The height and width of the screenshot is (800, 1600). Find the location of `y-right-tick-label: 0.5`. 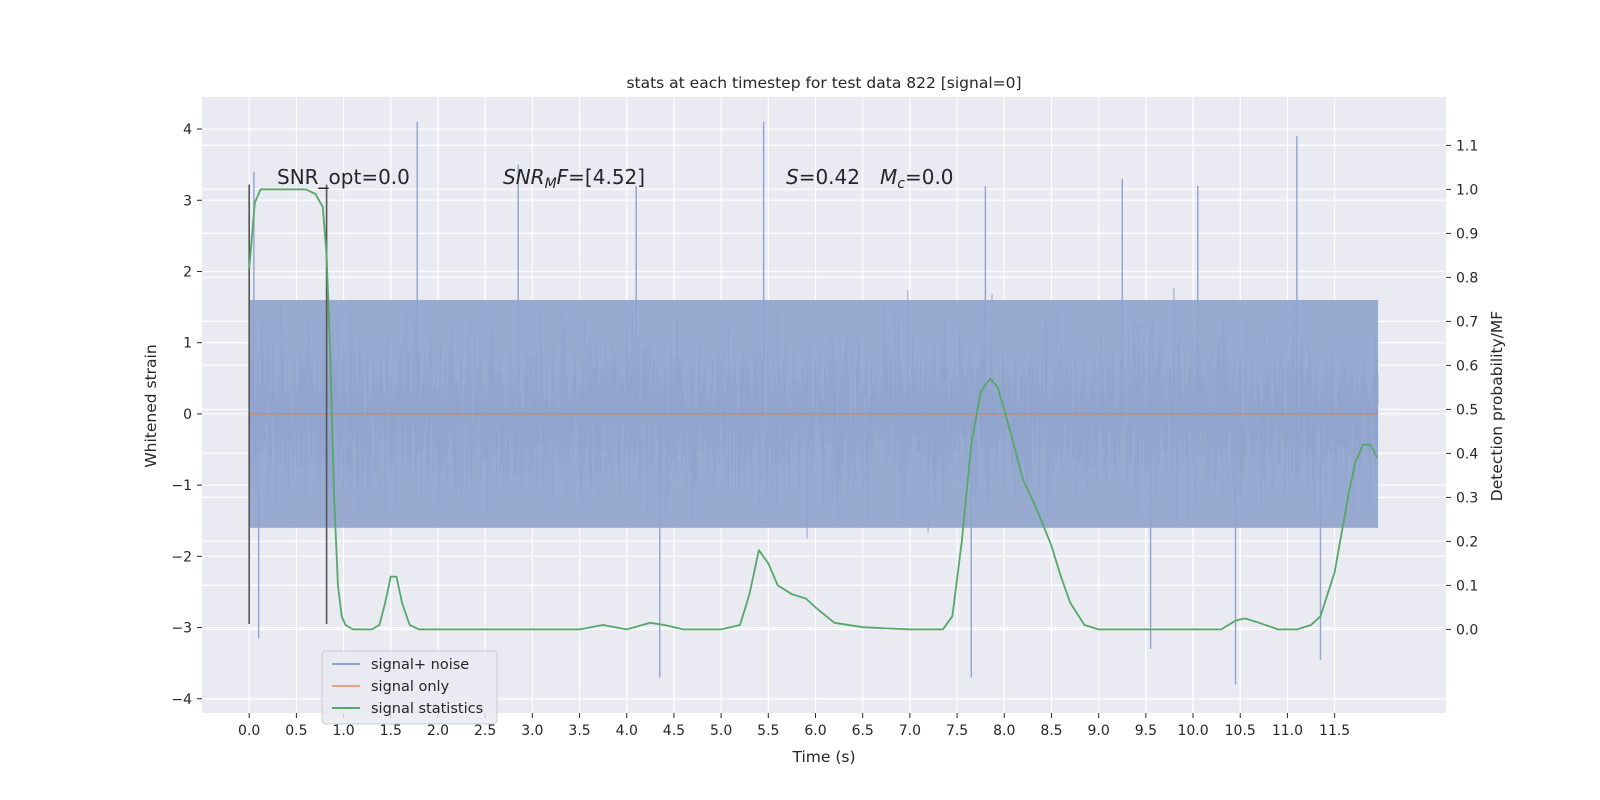

y-right-tick-label: 0.5 is located at coordinates (1467, 410).